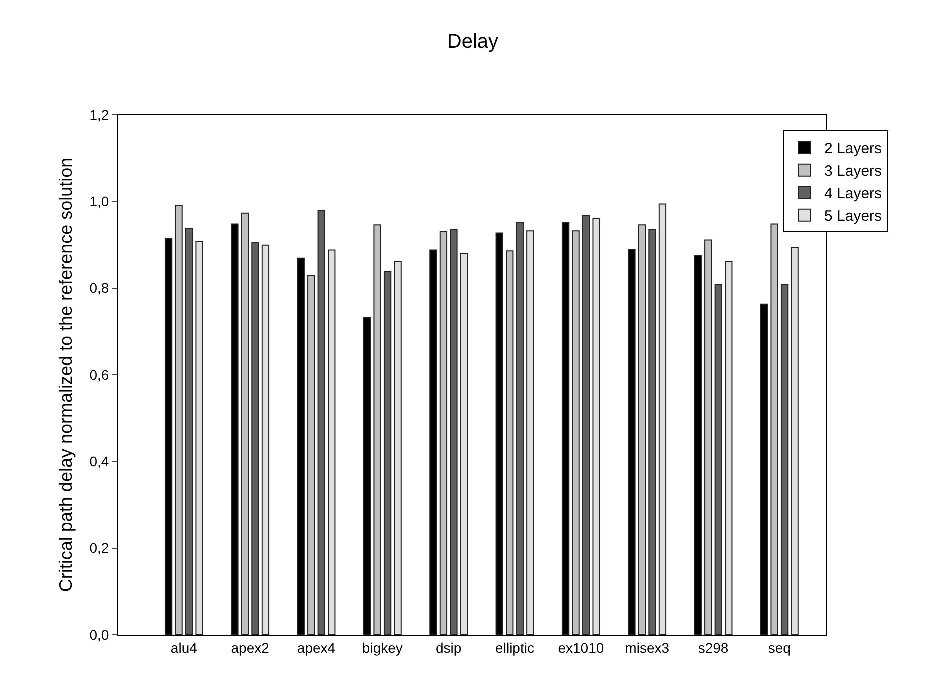 This screenshot has height=678, width=946. What do you see at coordinates (853, 217) in the screenshot?
I see `legend-label: 5 Layers` at bounding box center [853, 217].